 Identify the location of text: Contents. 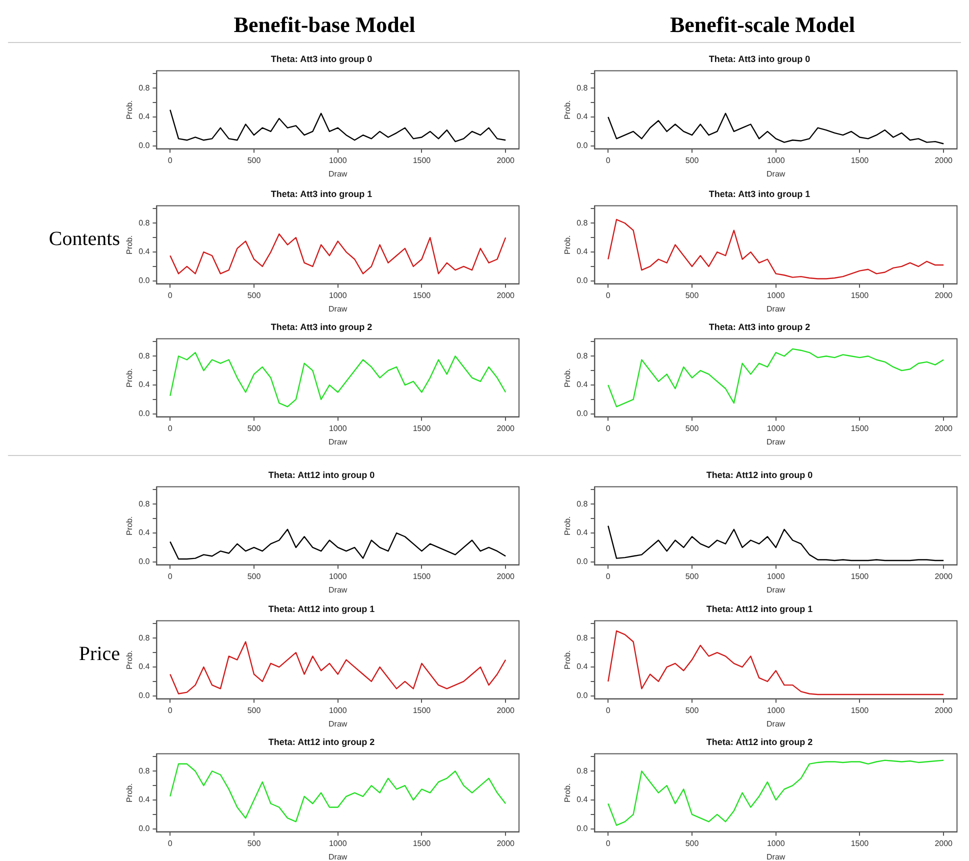
(84, 239).